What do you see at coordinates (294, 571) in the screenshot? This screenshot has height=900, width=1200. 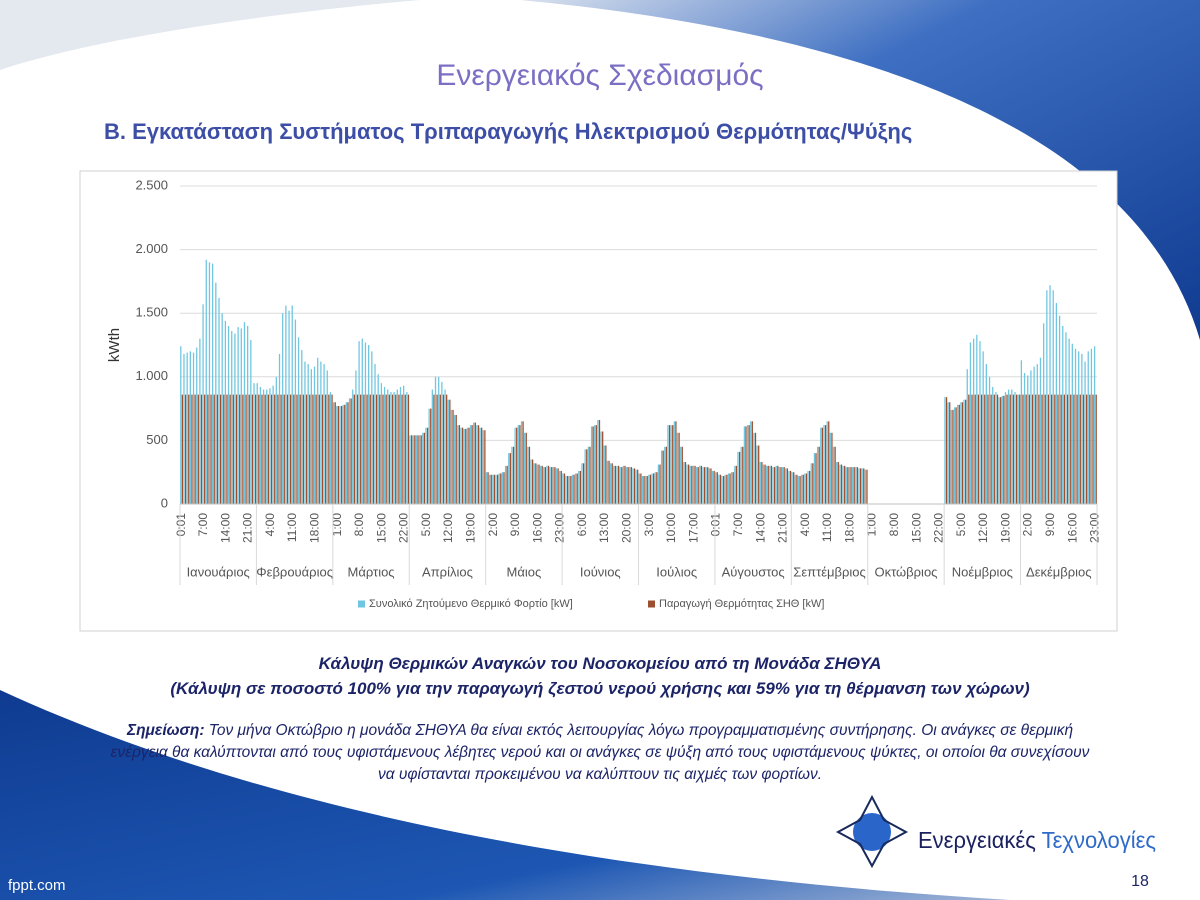 I see `group-label: Φεβρουάριος` at bounding box center [294, 571].